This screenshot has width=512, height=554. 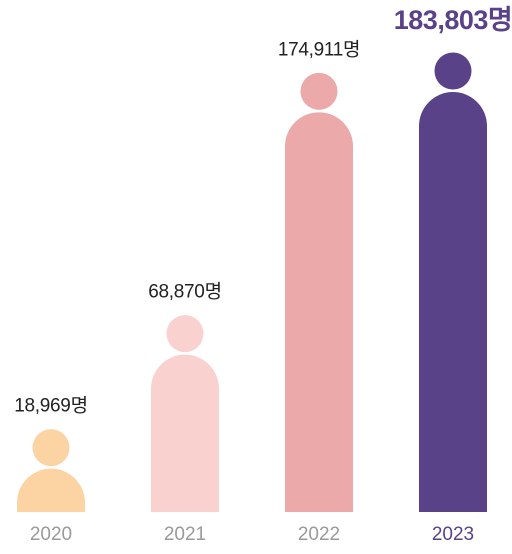 I want to click on x-tick-label: 2020, so click(x=51, y=534).